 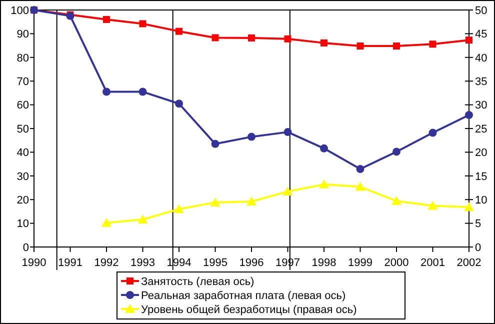 What do you see at coordinates (19, 10) in the screenshot?
I see `y-tick-label: 100` at bounding box center [19, 10].